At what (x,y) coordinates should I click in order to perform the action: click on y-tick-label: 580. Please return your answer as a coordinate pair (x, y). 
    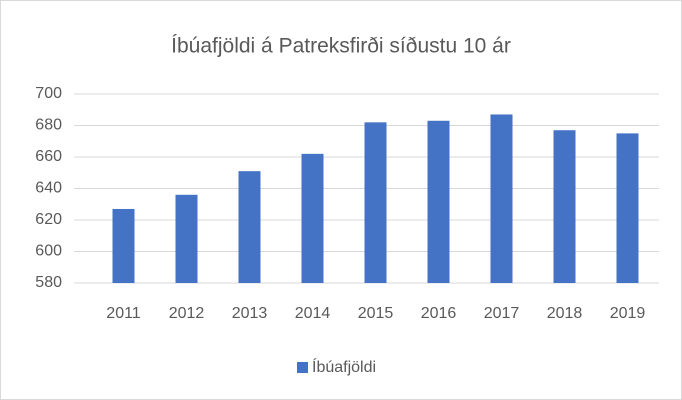
    Looking at the image, I should click on (48, 282).